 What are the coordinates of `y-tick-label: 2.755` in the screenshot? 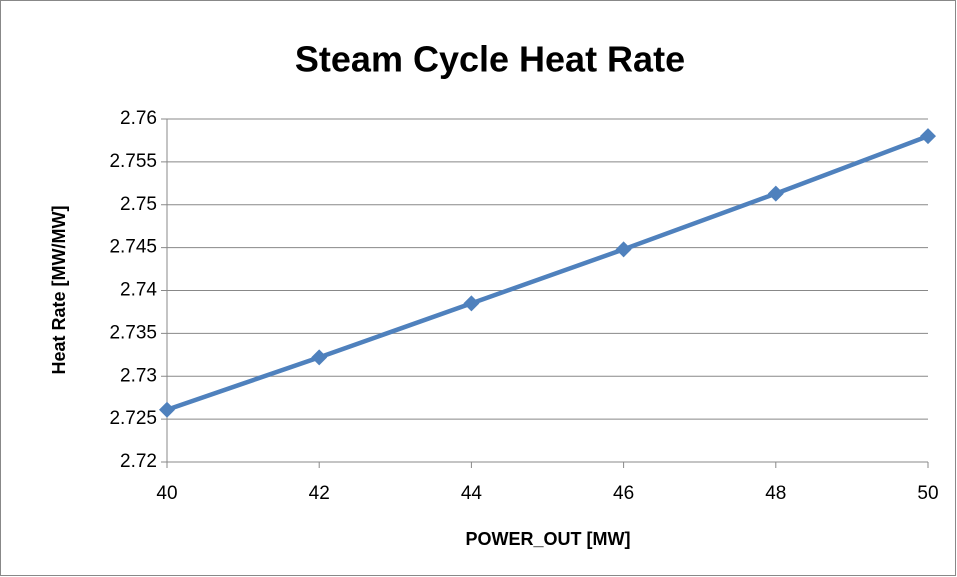 It's located at (133, 161).